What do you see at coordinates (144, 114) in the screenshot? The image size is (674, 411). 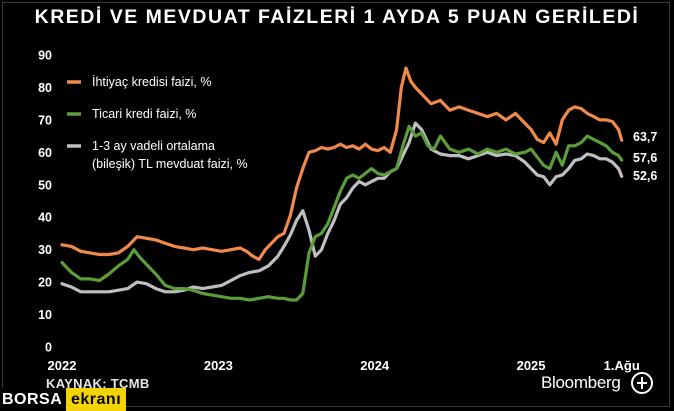 I see `legend-label: Ticari kredi faizi, %` at bounding box center [144, 114].